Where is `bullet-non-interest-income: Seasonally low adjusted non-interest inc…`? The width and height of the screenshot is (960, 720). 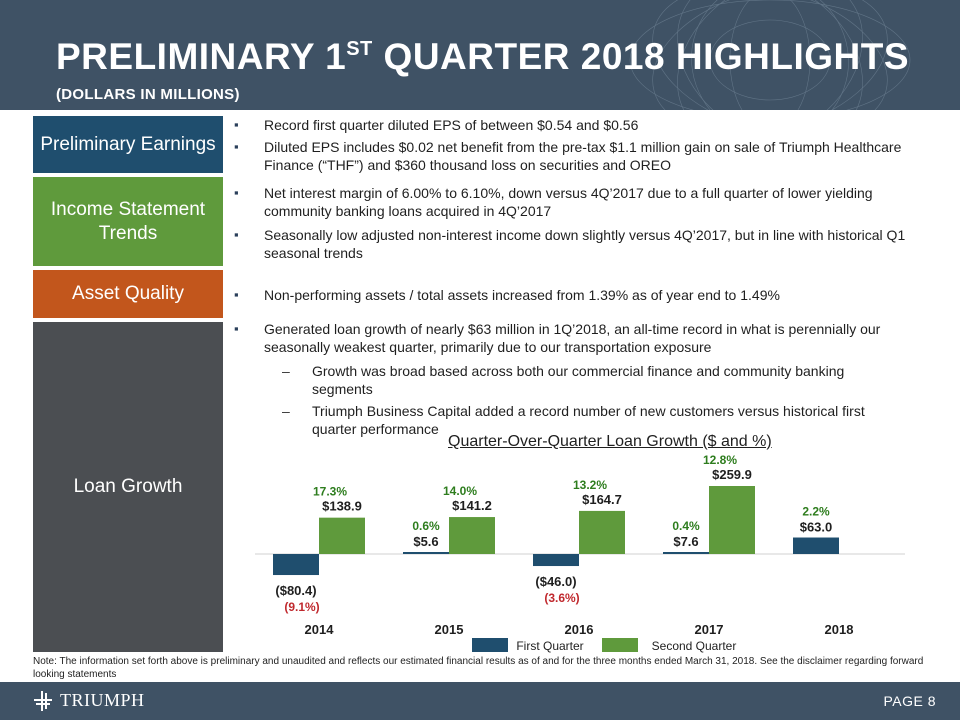
bullet-non-interest-income: Seasonally low adjusted non-interest inc… is located at coordinates (582, 244).